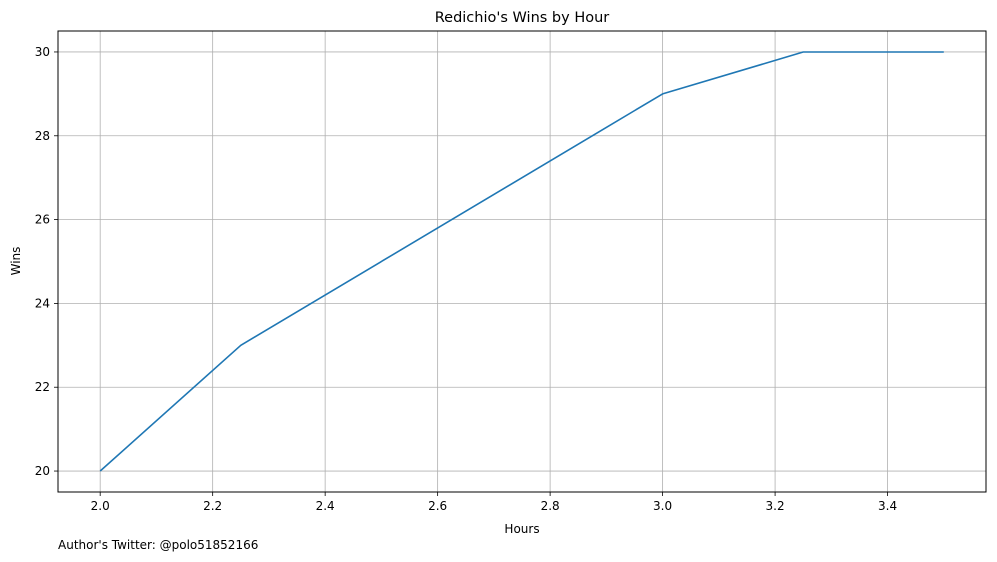 The image size is (997, 562). What do you see at coordinates (42, 136) in the screenshot?
I see `y-tick-label: 28` at bounding box center [42, 136].